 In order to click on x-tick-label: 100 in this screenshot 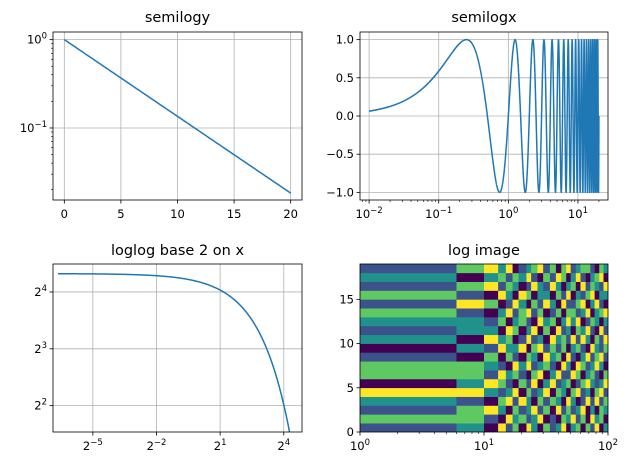, I will do `click(360, 445)`.